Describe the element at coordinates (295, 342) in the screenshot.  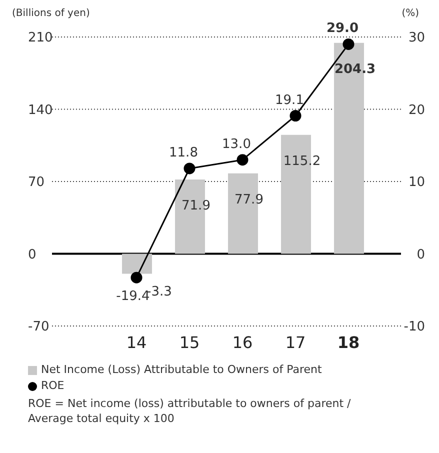
I see `x-tick-label: 17` at that location.